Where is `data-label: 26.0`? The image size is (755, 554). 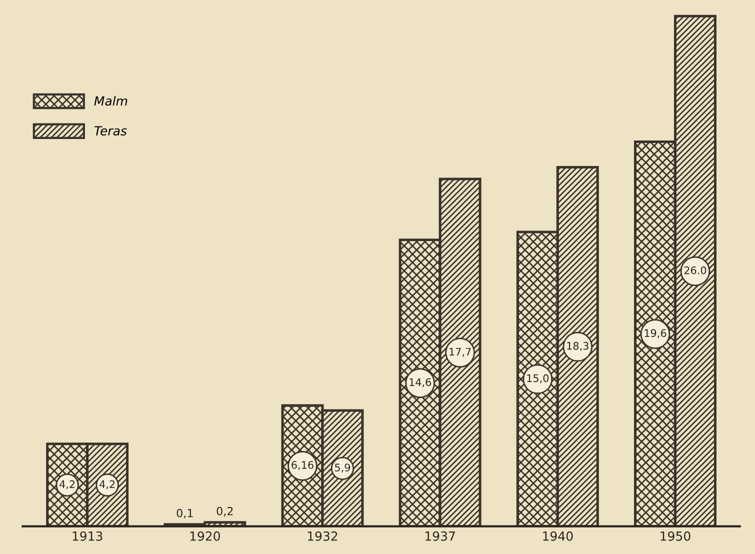 data-label: 26.0 is located at coordinates (695, 270).